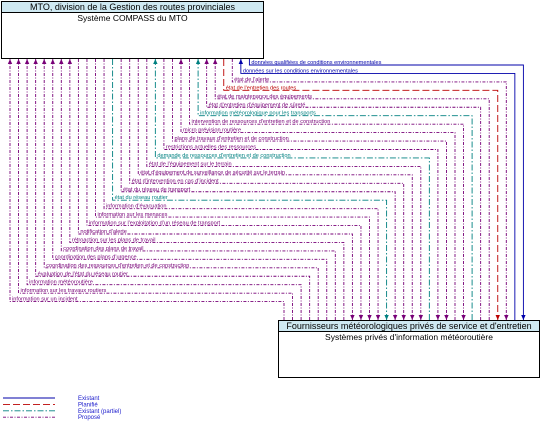  I want to click on mto-compass-name: Système COMPASS du MTO, so click(132, 18).